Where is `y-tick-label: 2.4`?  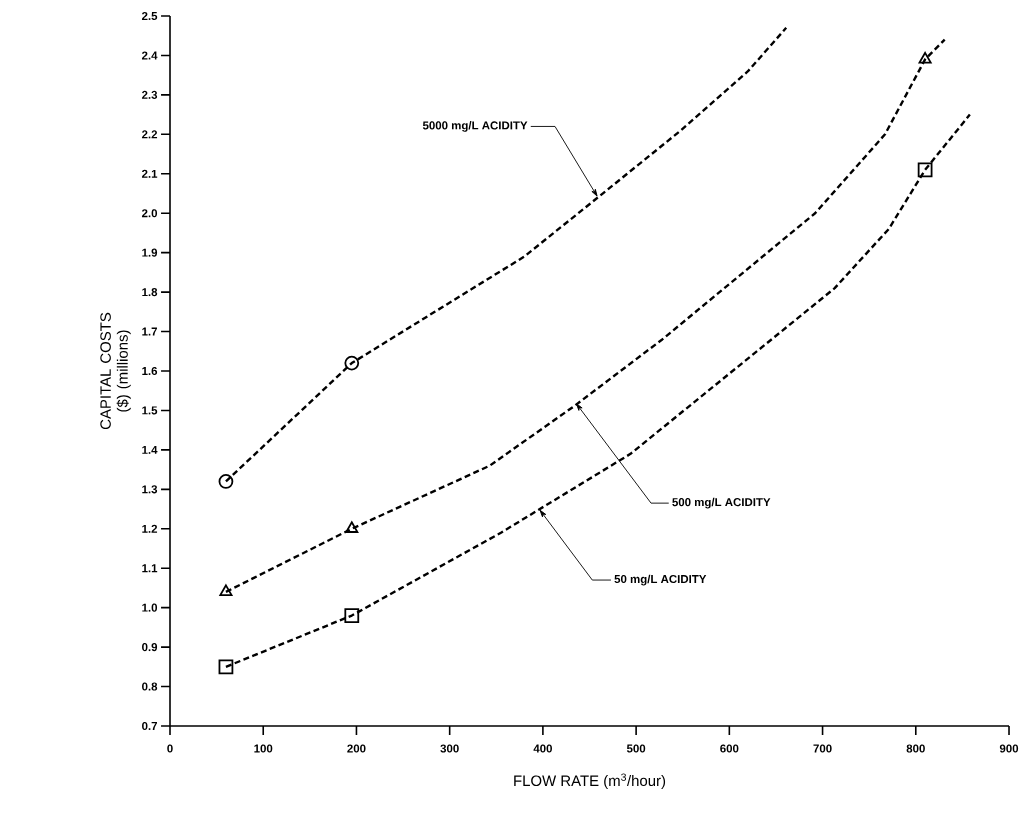 y-tick-label: 2.4 is located at coordinates (149, 55).